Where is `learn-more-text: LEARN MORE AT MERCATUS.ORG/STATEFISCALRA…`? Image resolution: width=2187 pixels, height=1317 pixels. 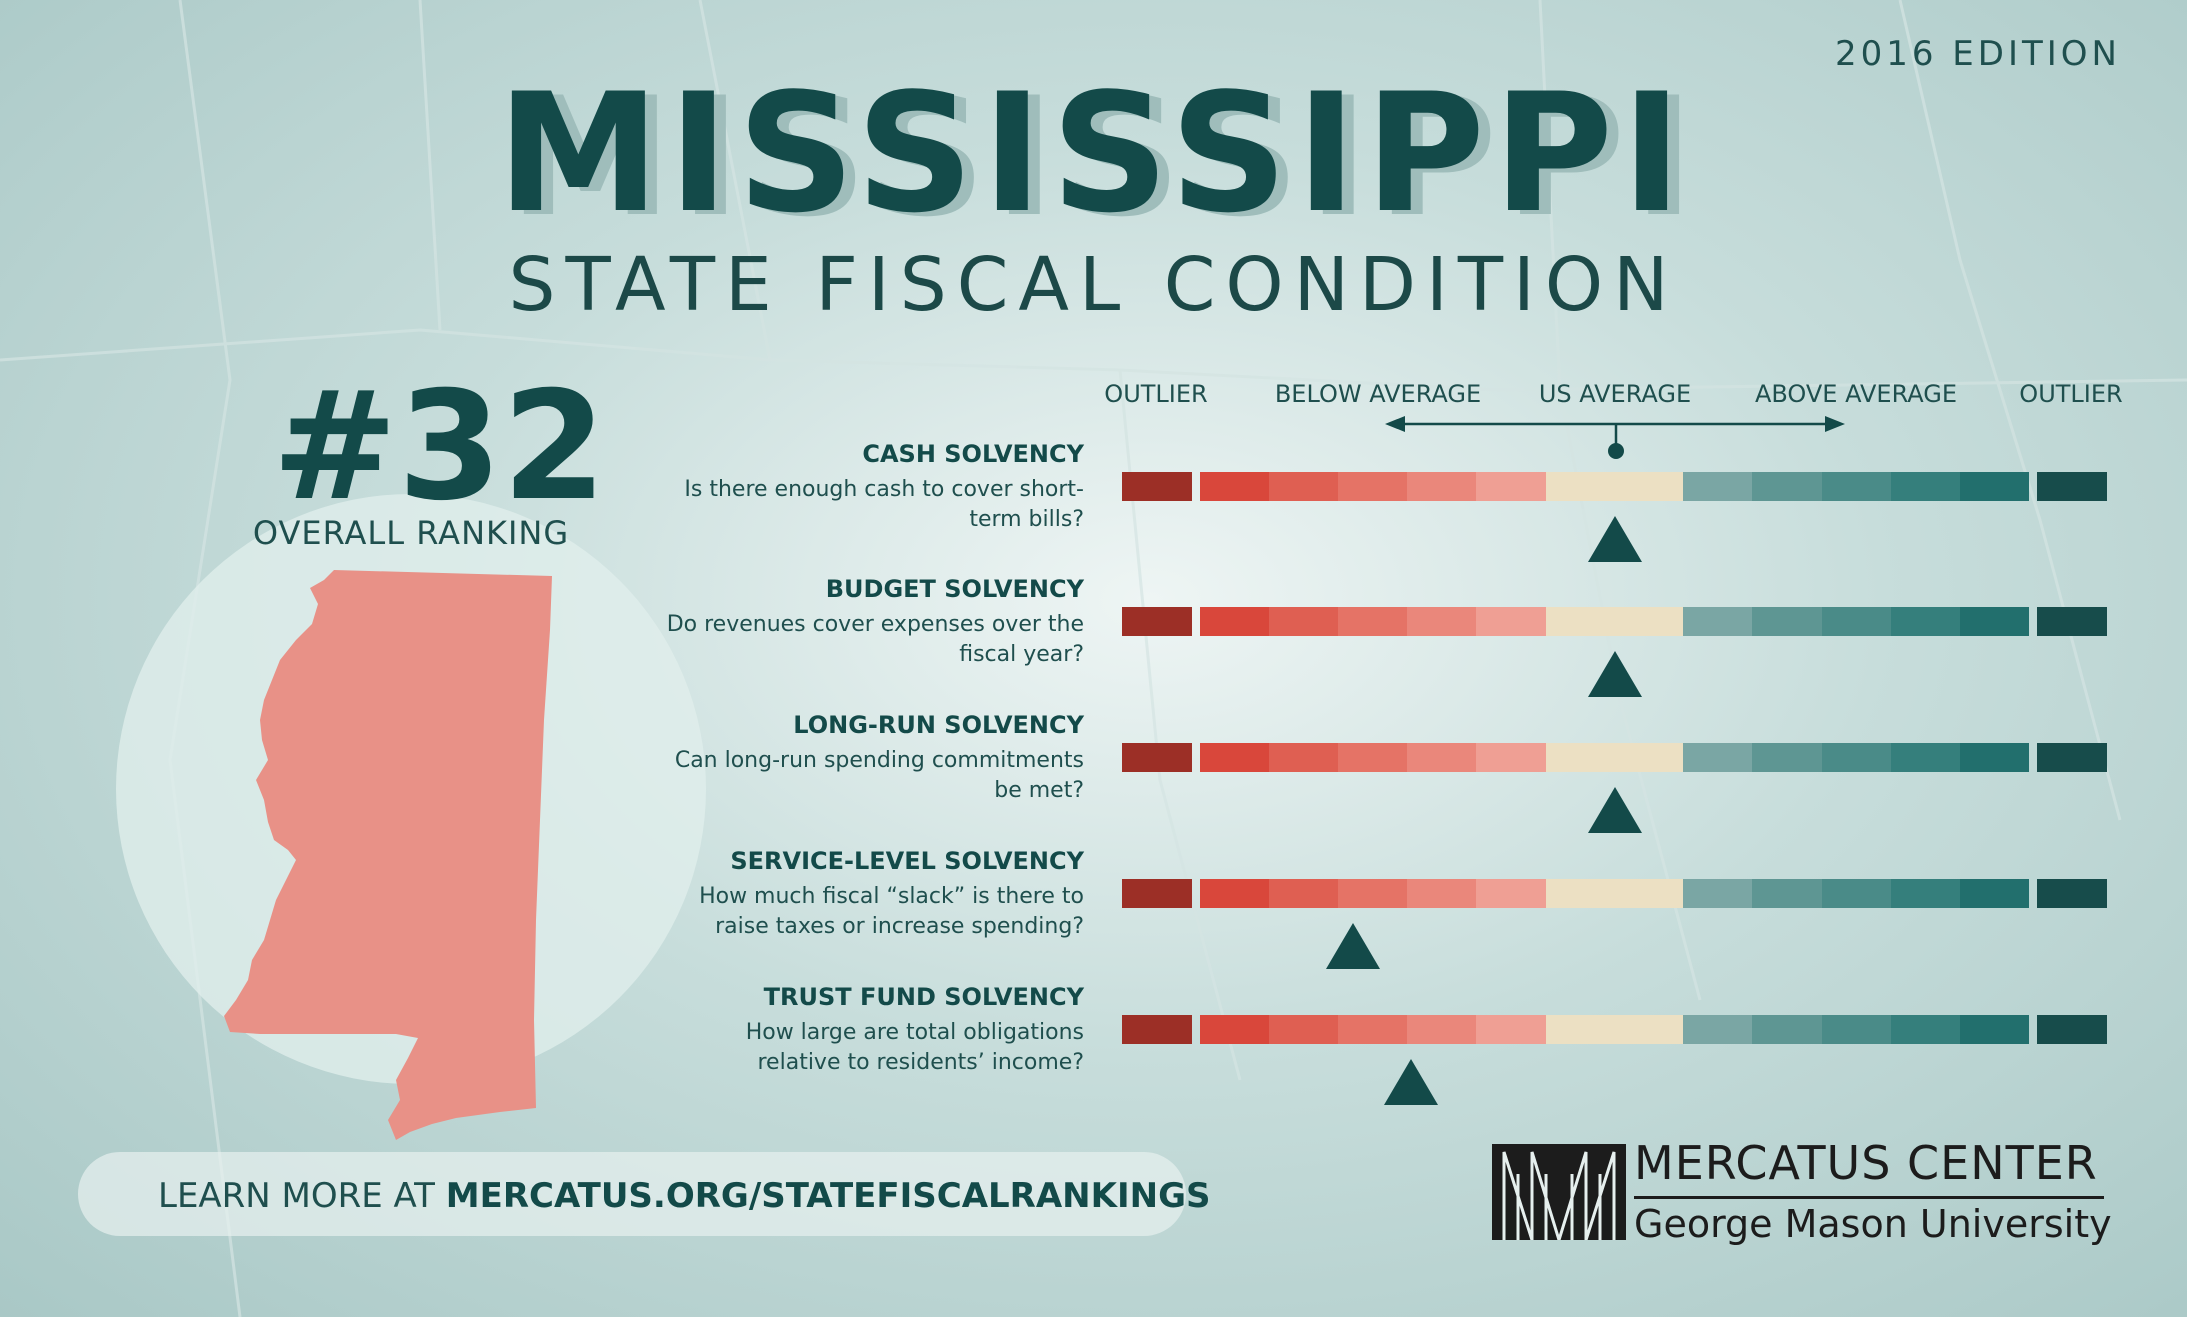 learn-more-text: LEARN MORE AT MERCATUS.ORG/STATEFISCALRA… is located at coordinates (684, 1196).